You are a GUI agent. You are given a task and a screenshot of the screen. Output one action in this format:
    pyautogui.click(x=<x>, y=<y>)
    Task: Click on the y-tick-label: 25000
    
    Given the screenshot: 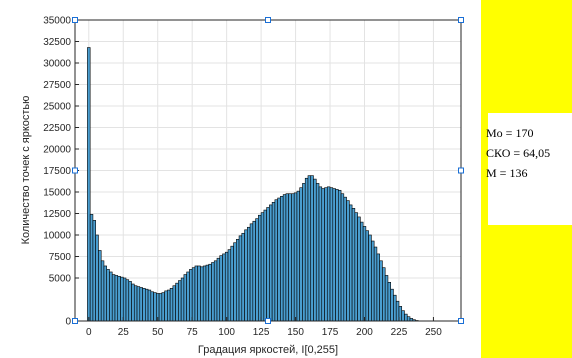 What is the action you would take?
    pyautogui.click(x=57, y=107)
    